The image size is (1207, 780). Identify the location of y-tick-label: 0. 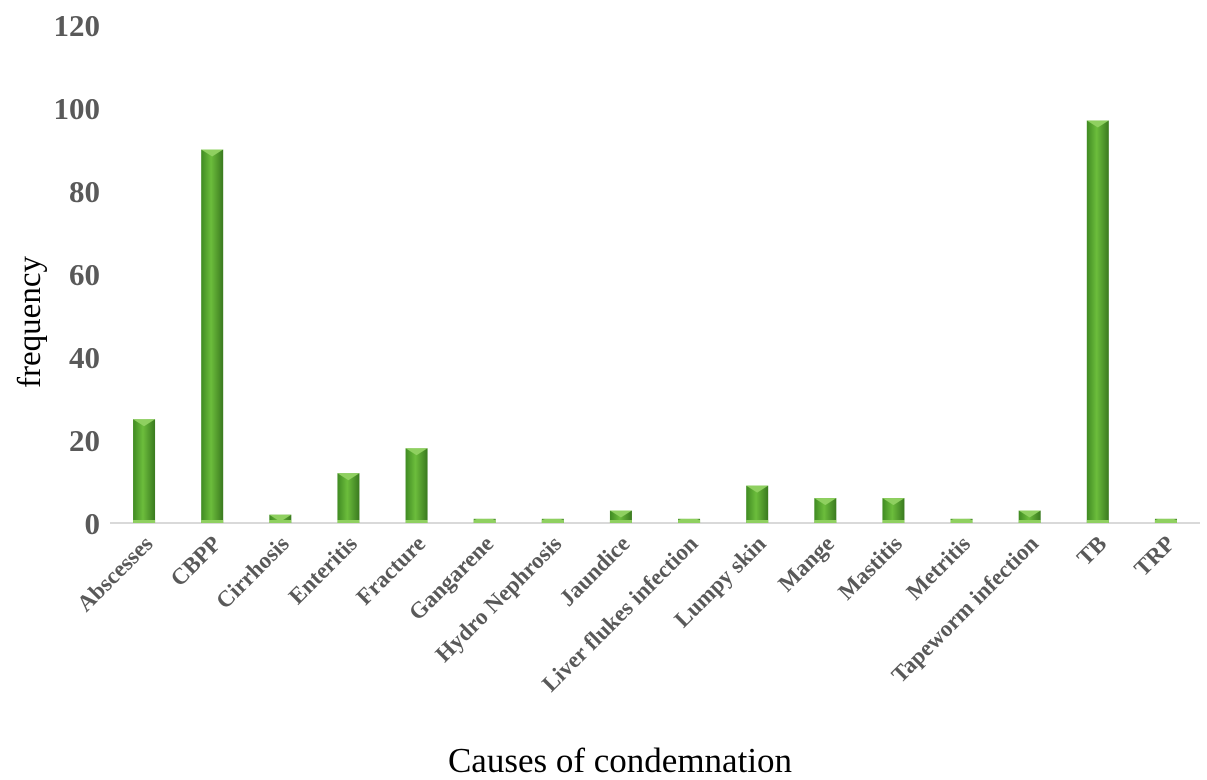
(93, 523).